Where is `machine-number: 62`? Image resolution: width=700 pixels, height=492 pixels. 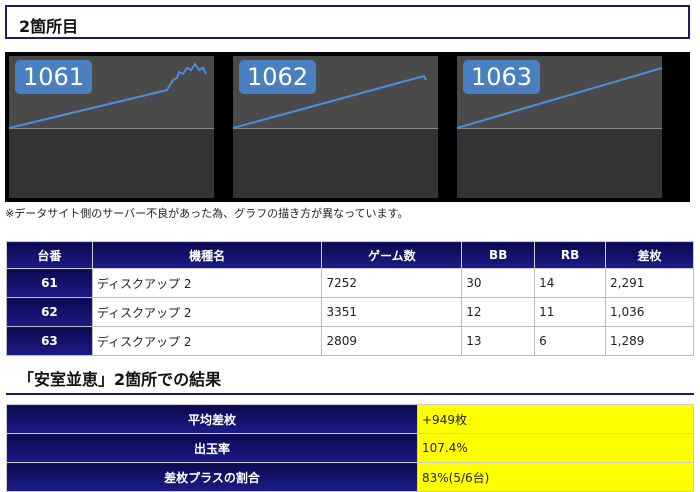
machine-number: 62 is located at coordinates (49, 312).